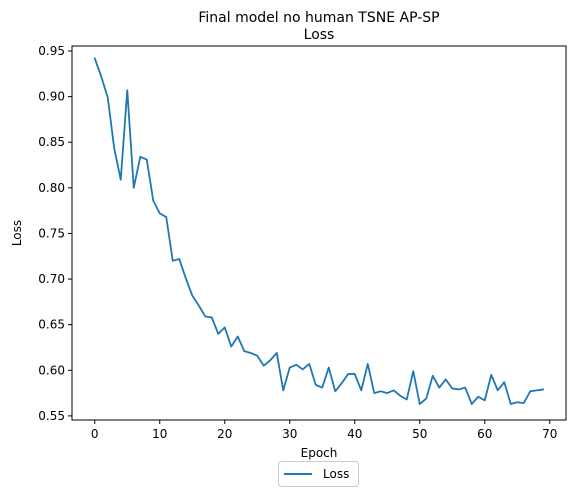 The width and height of the screenshot is (576, 496). Describe the element at coordinates (549, 434) in the screenshot. I see `x-tick-label: 70` at that location.